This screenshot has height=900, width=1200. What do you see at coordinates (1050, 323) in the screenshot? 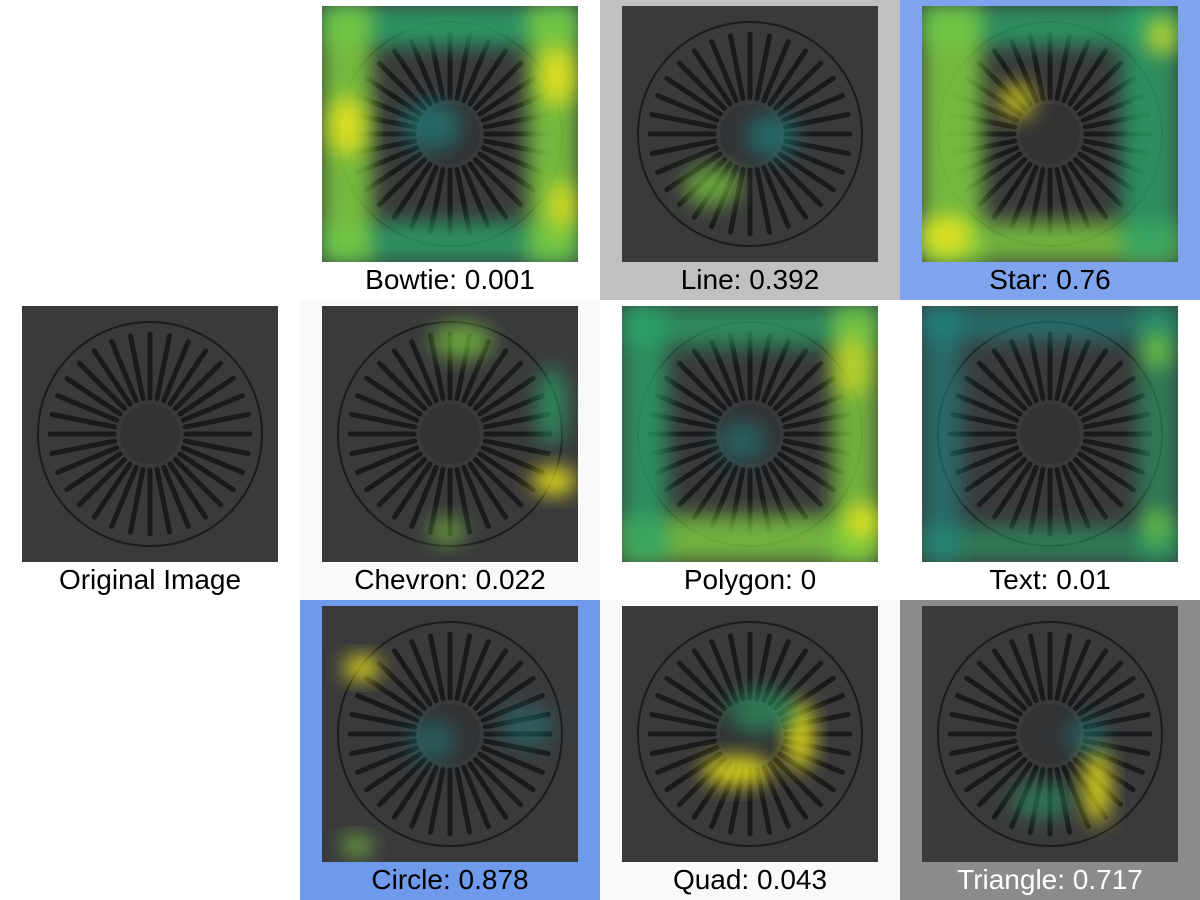
I see `heatmap-band` at bounding box center [1050, 323].